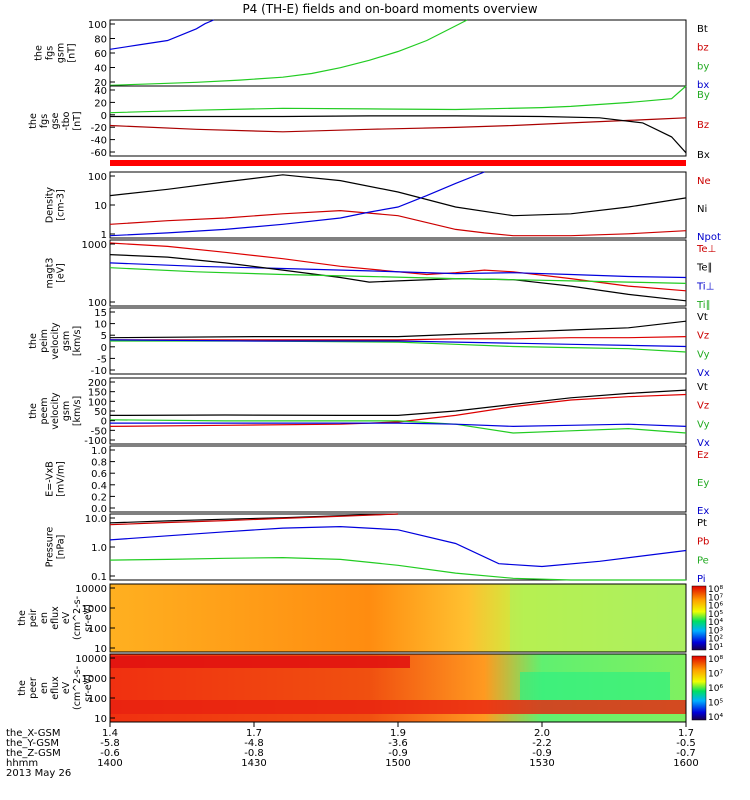  Describe the element at coordinates (703, 406) in the screenshot. I see `legend-velocity_gsm_wide: Vz` at that location.